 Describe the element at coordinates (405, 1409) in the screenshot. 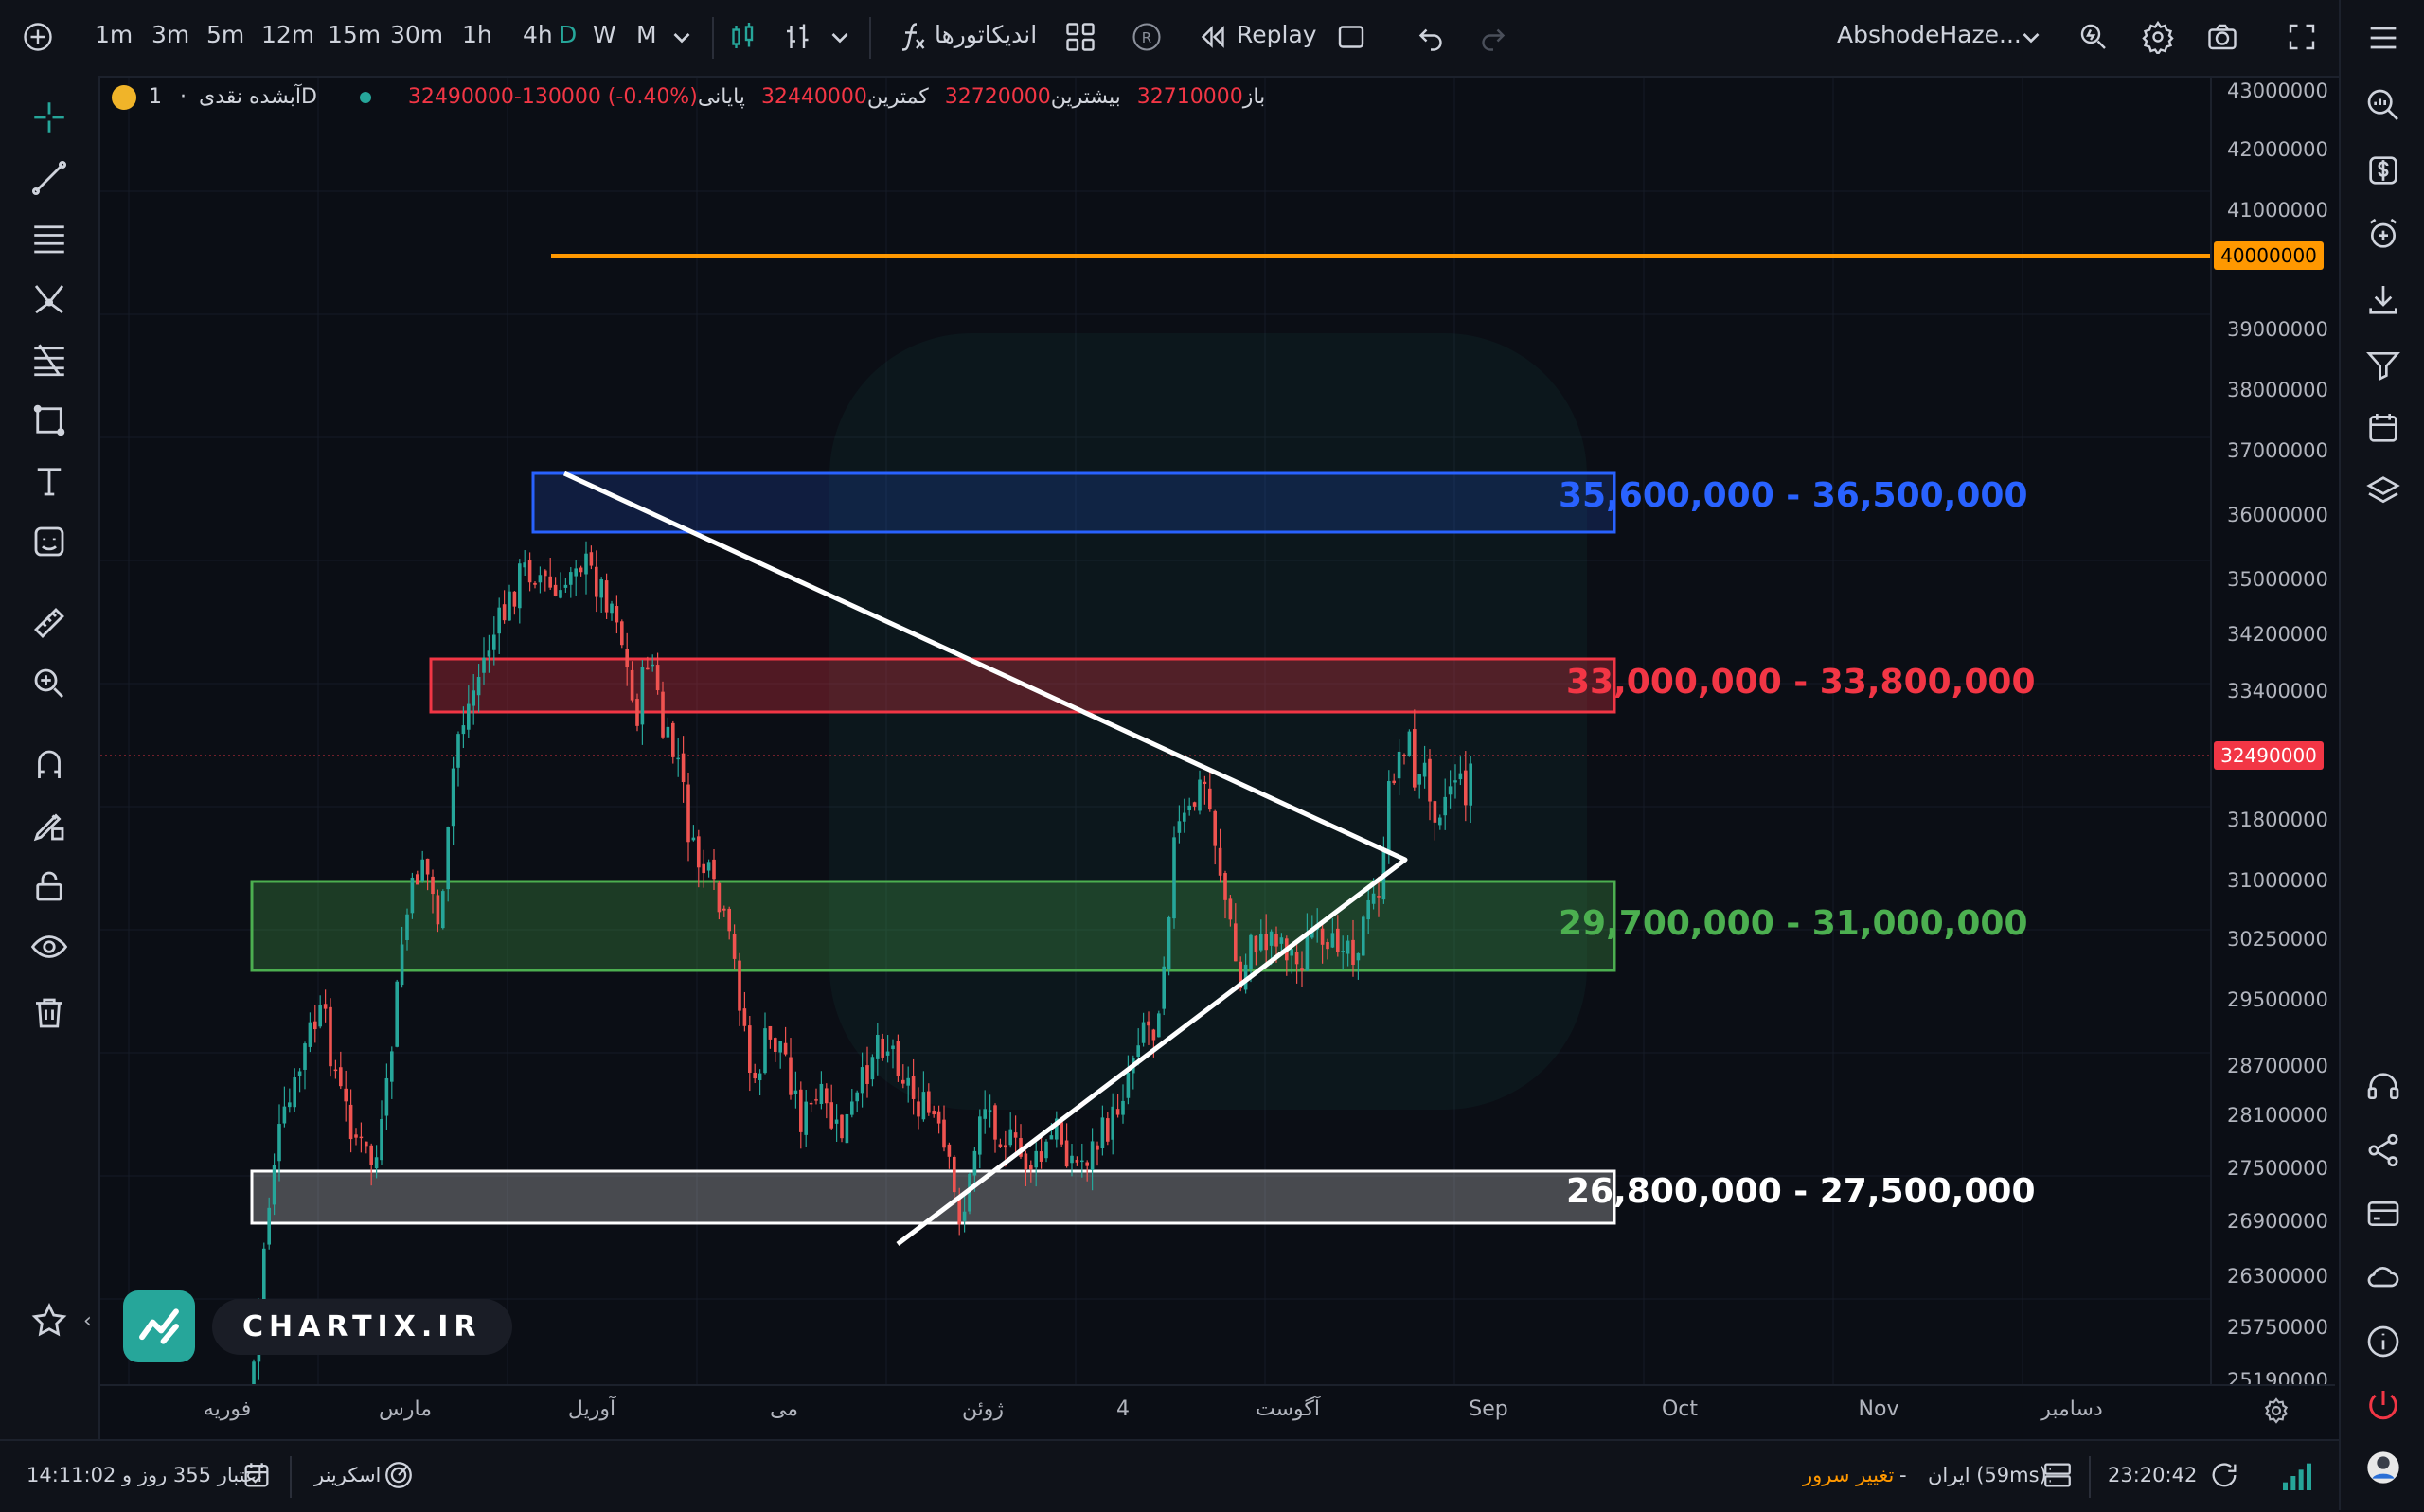

I see `time-tick-label: مارس` at that location.